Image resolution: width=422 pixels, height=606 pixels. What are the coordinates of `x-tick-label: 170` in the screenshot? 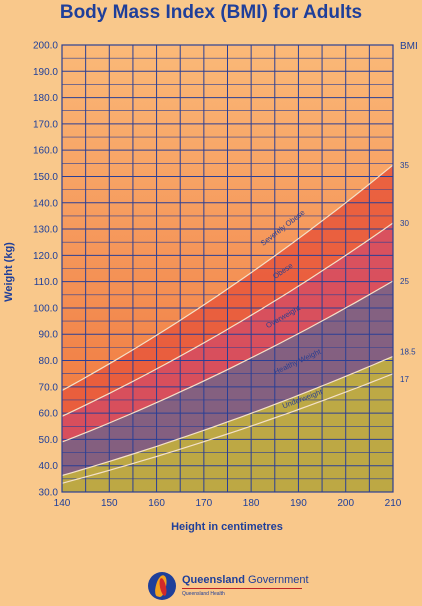 It's located at (204, 503).